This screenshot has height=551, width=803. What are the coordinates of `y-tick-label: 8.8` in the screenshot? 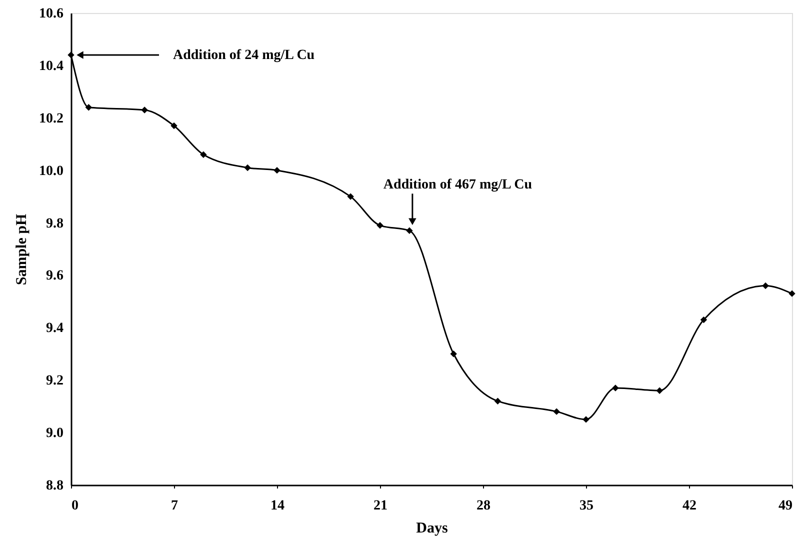 It's located at (55, 486).